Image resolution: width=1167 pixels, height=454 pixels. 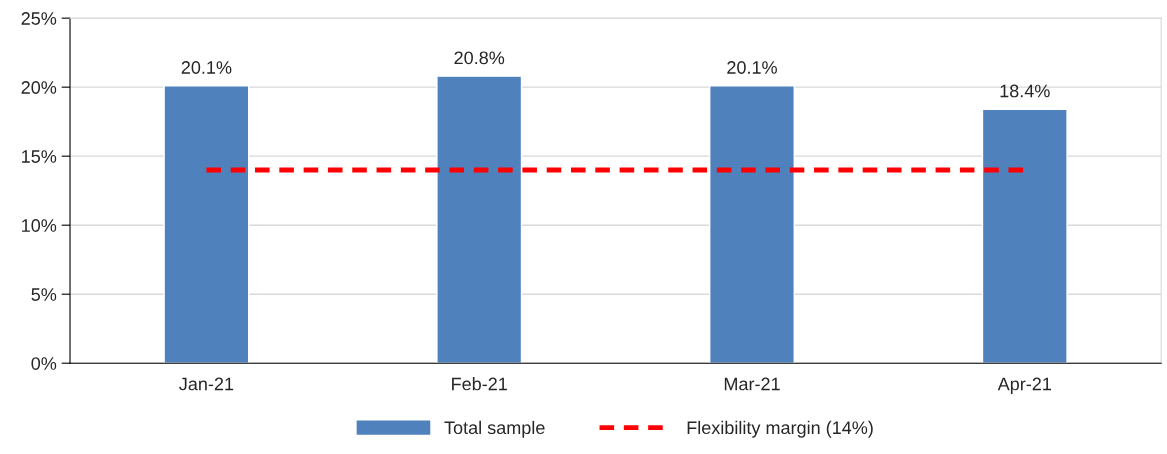 I want to click on x-tick-label: Mar-21, so click(x=752, y=384).